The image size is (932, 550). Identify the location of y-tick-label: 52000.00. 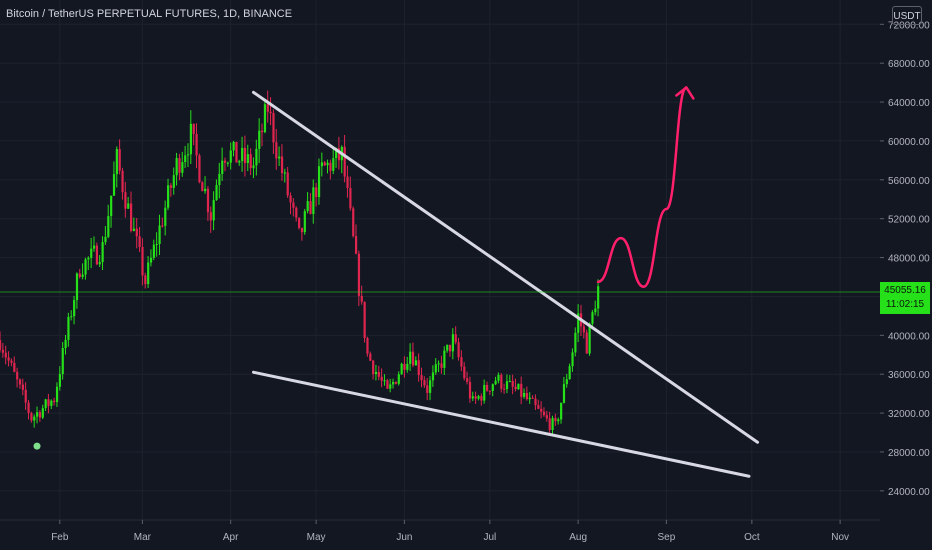
(909, 220).